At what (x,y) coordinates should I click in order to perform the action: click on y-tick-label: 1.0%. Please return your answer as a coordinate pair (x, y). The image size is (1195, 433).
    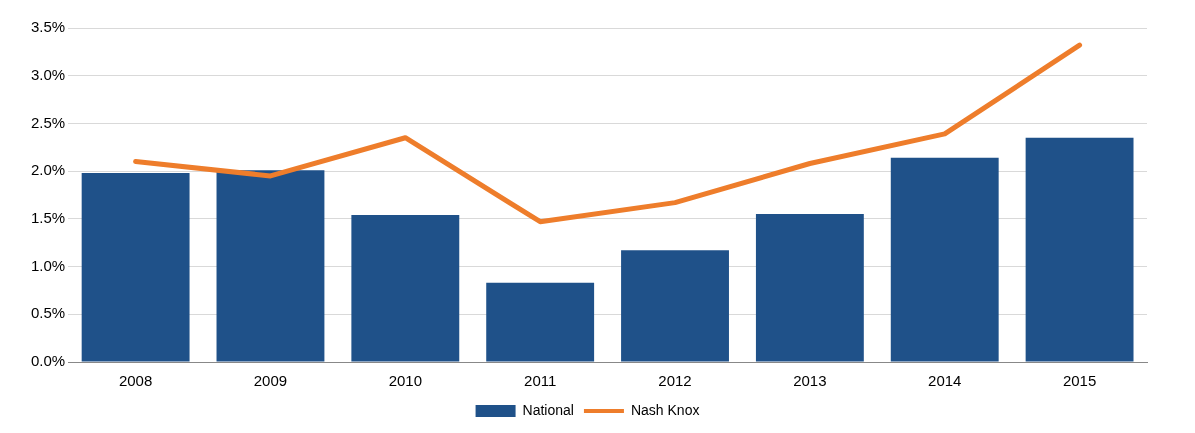
    Looking at the image, I should click on (48, 265).